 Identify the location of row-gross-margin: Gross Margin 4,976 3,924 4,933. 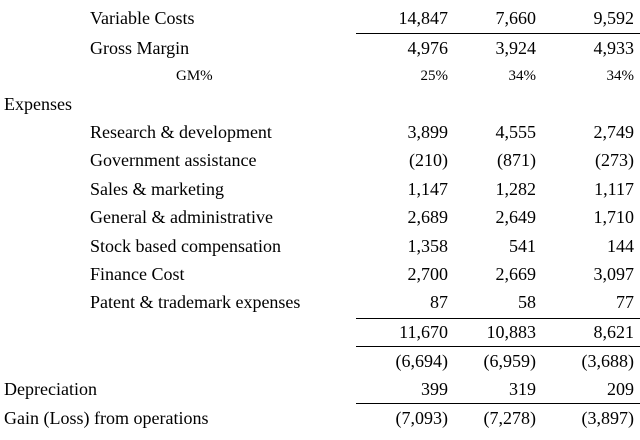
(320, 48).